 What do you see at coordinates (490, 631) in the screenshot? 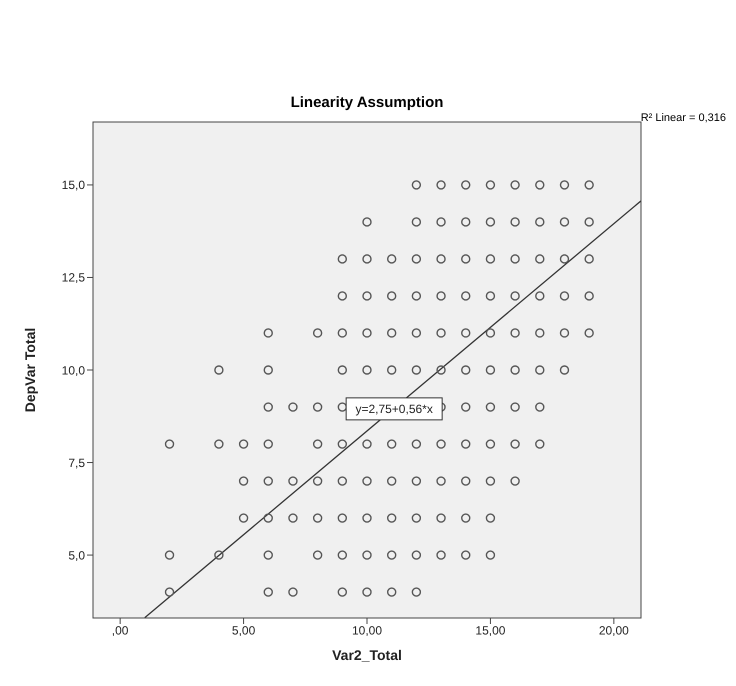
I see `x-tick-label: 15,00` at bounding box center [490, 631].